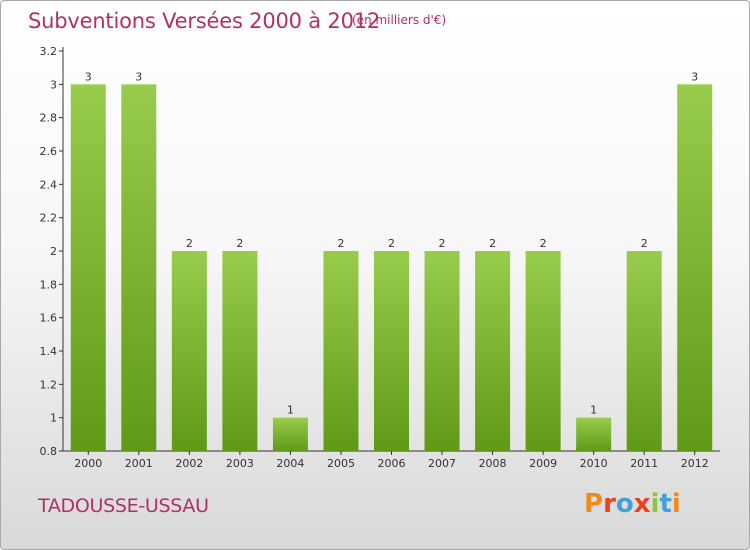 Image resolution: width=750 pixels, height=550 pixels. I want to click on x-tick-label: 2011, so click(644, 463).